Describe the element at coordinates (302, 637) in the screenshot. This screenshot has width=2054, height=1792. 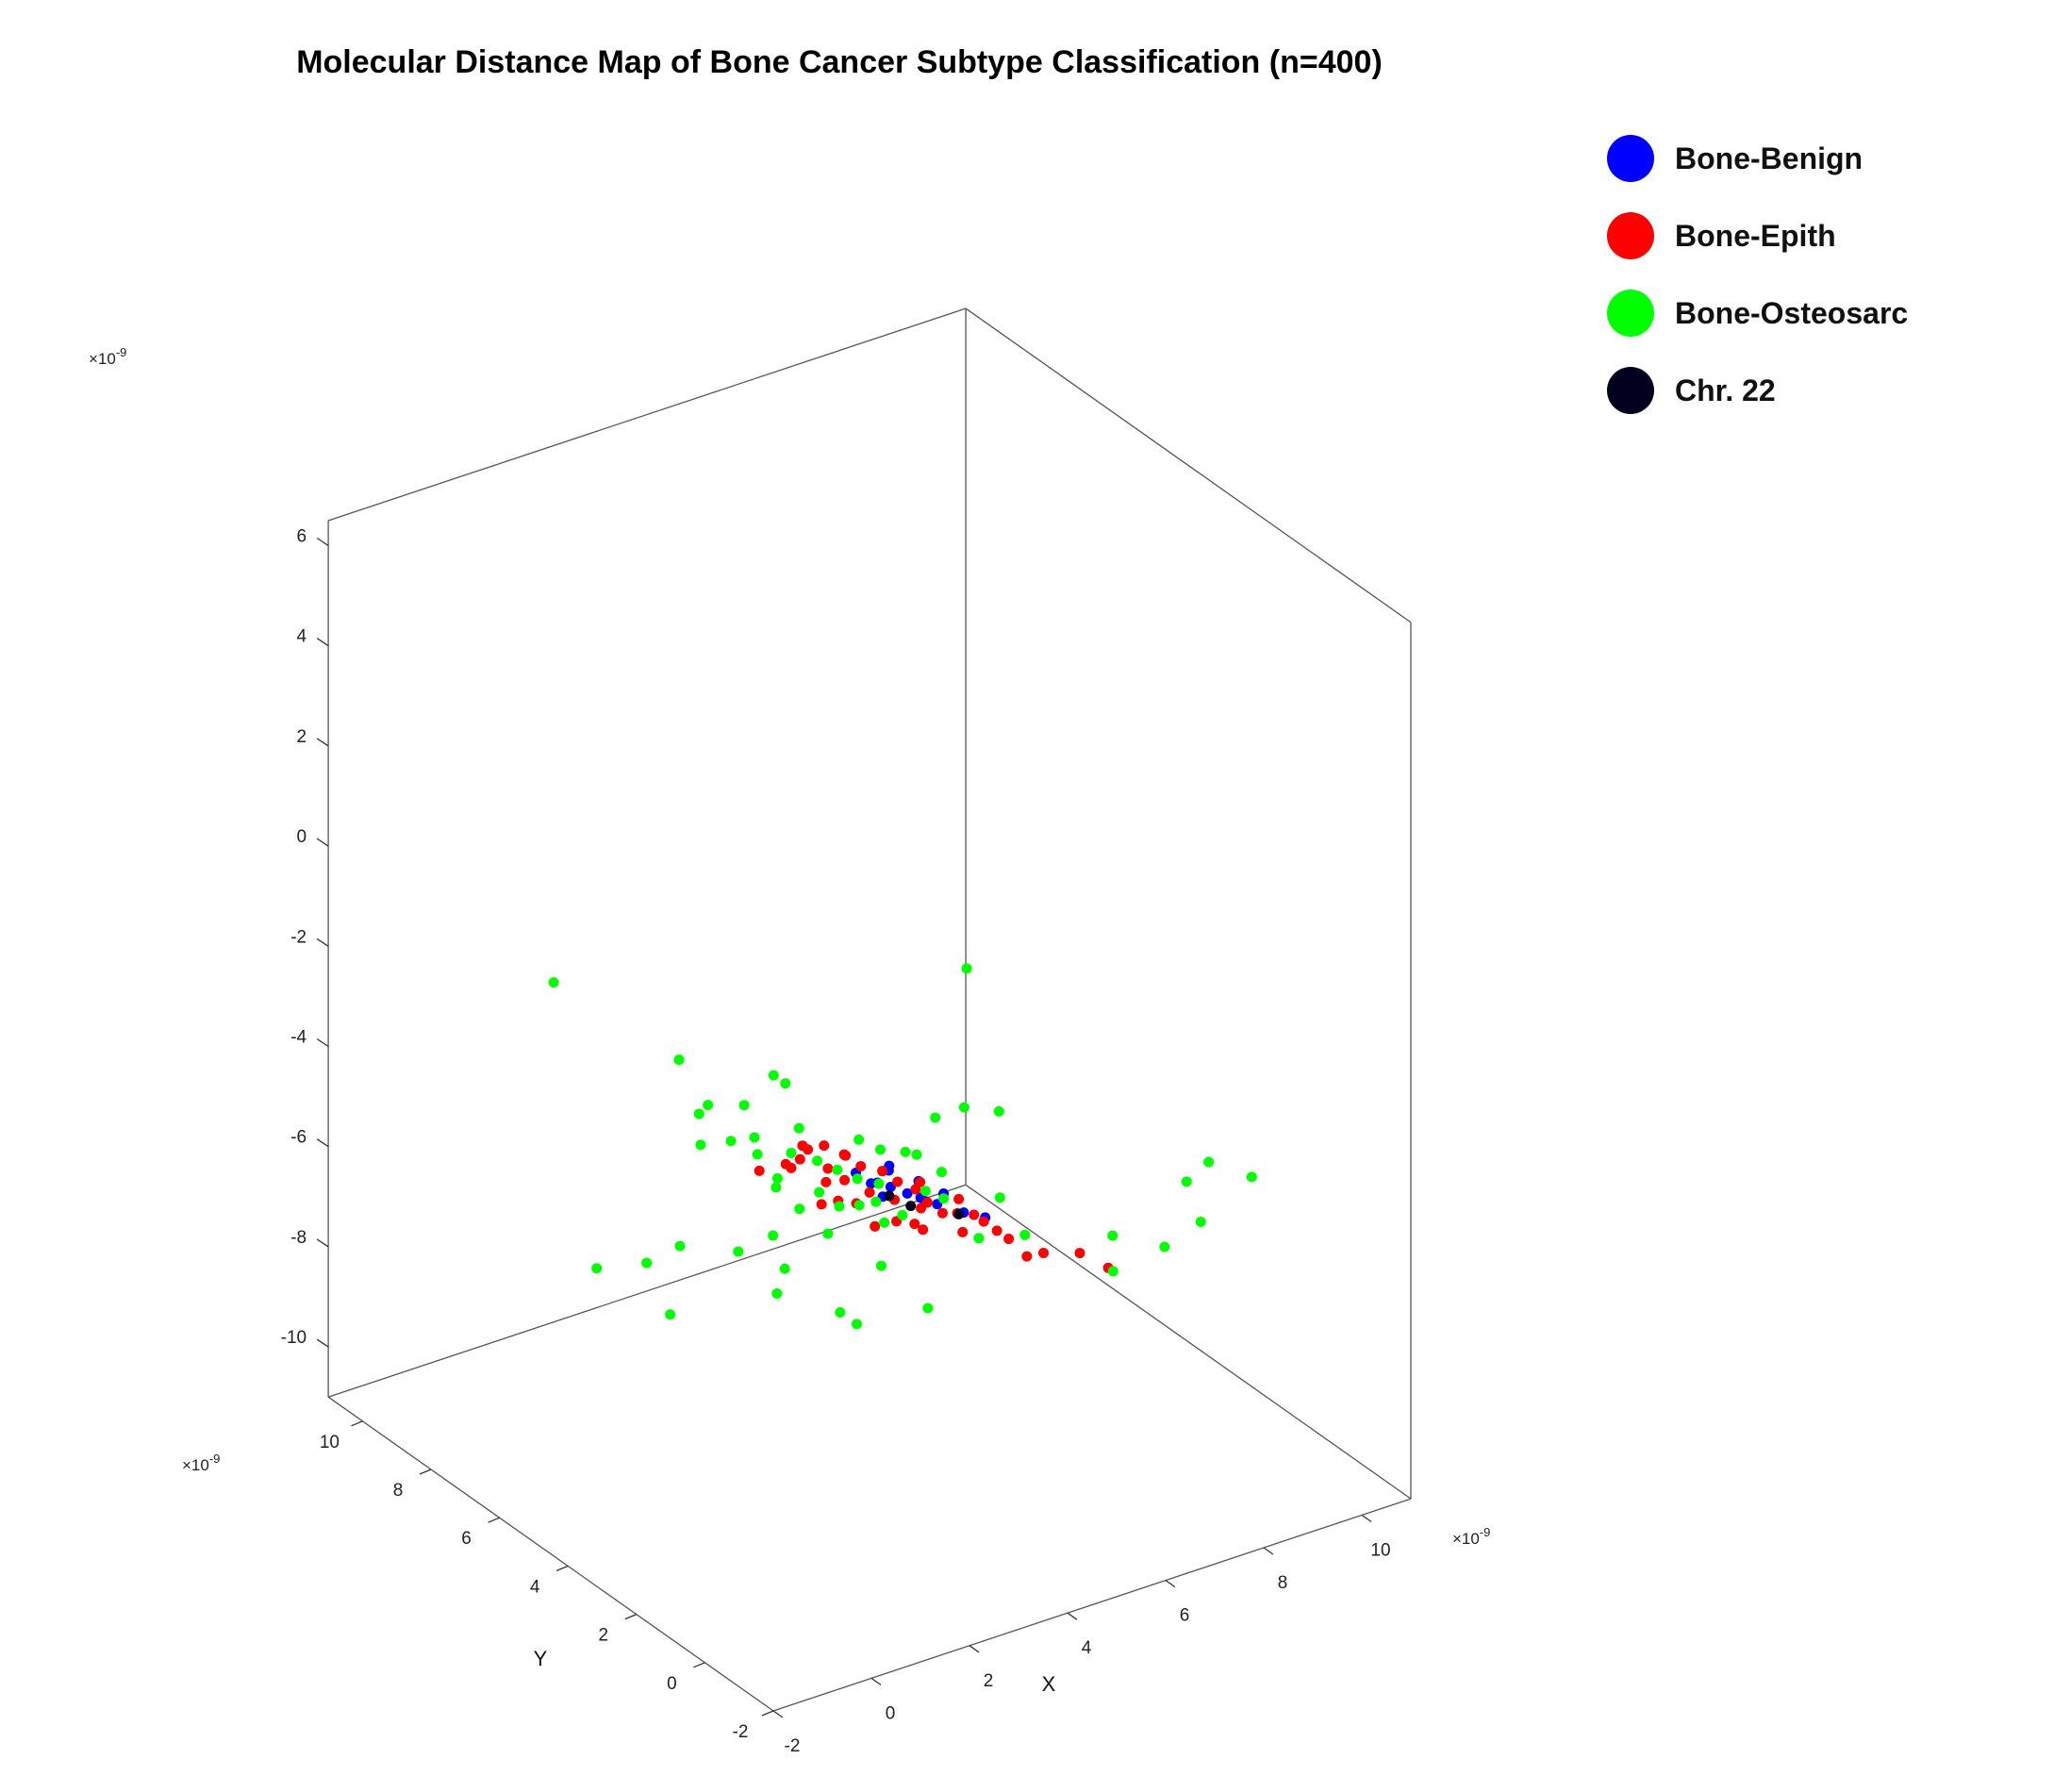
I see `z-tick-label: 4` at that location.